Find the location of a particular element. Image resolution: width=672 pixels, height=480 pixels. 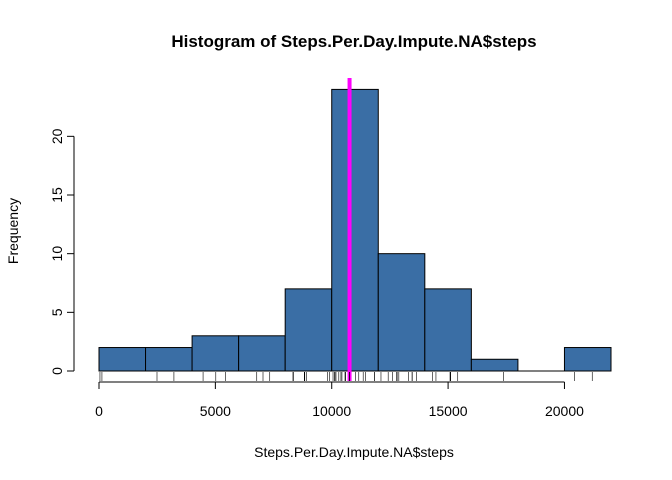

y-tick-label-4: 20 is located at coordinates (57, 136).